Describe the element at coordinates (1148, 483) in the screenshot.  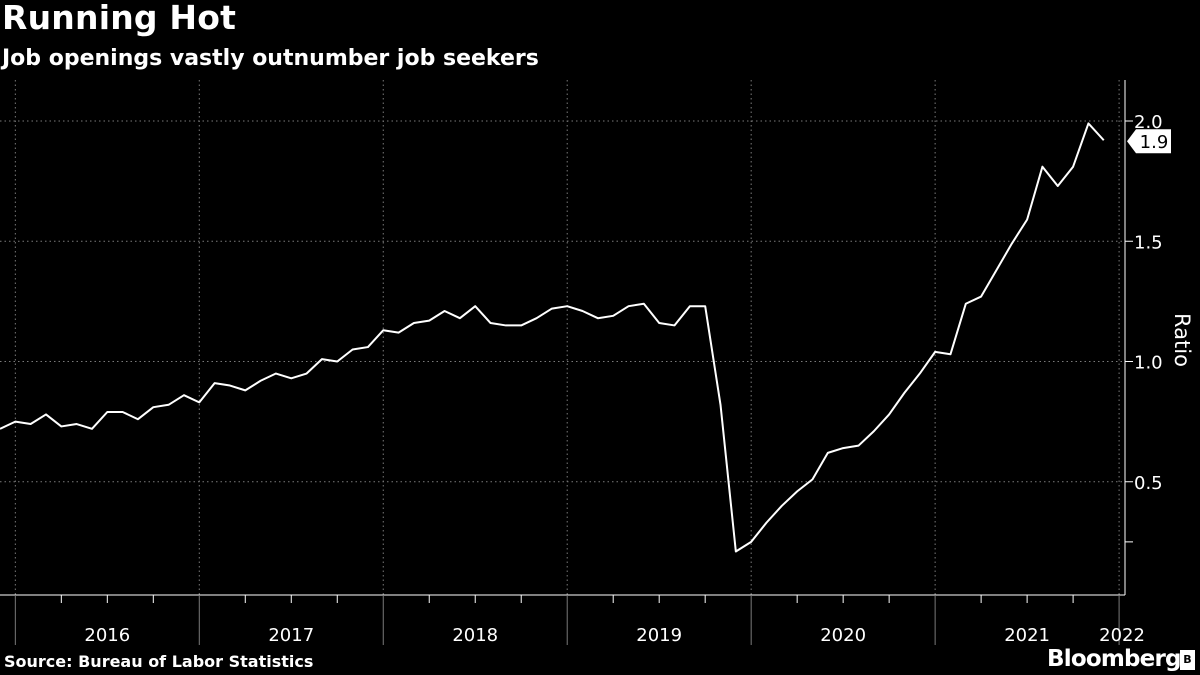
I see `y-tick-label: 0.5` at that location.